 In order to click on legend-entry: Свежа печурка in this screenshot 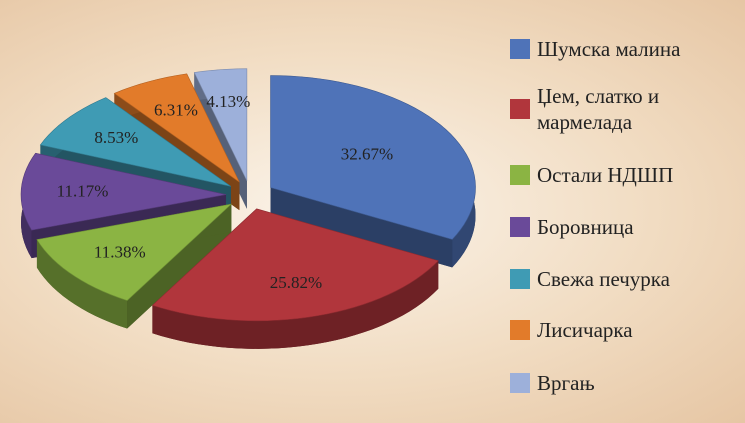, I will do `click(616, 279)`.